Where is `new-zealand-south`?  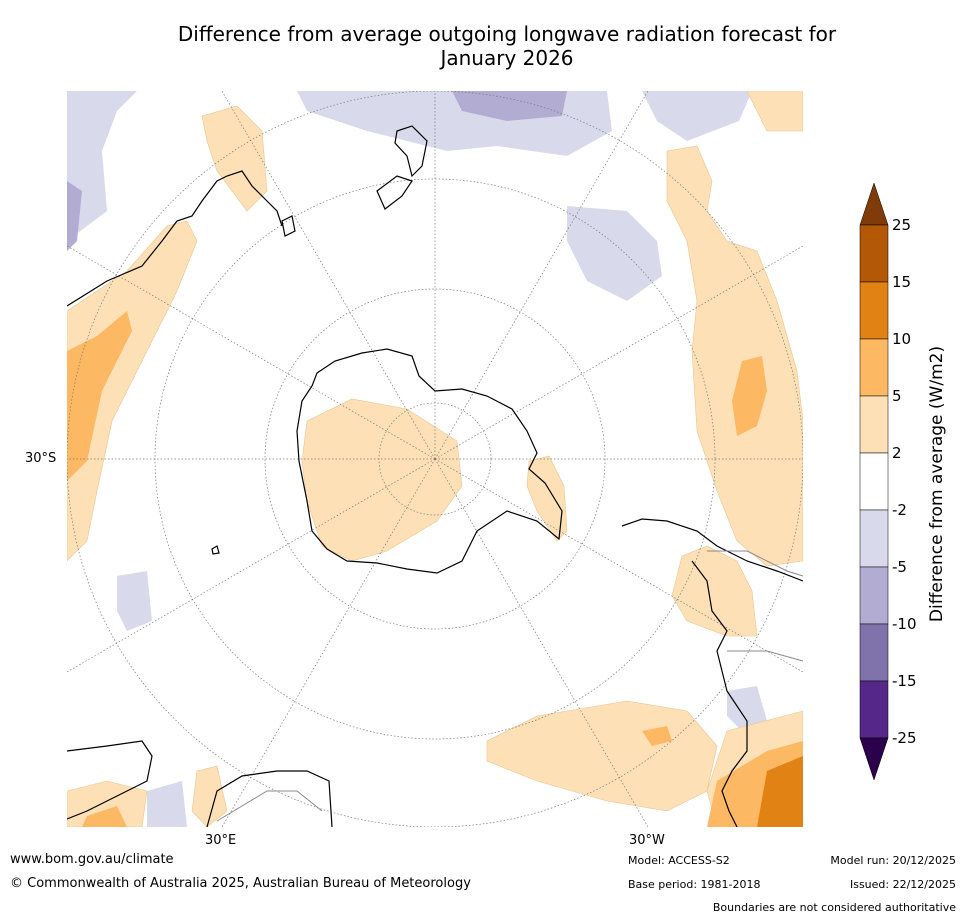
new-zealand-south is located at coordinates (394, 192).